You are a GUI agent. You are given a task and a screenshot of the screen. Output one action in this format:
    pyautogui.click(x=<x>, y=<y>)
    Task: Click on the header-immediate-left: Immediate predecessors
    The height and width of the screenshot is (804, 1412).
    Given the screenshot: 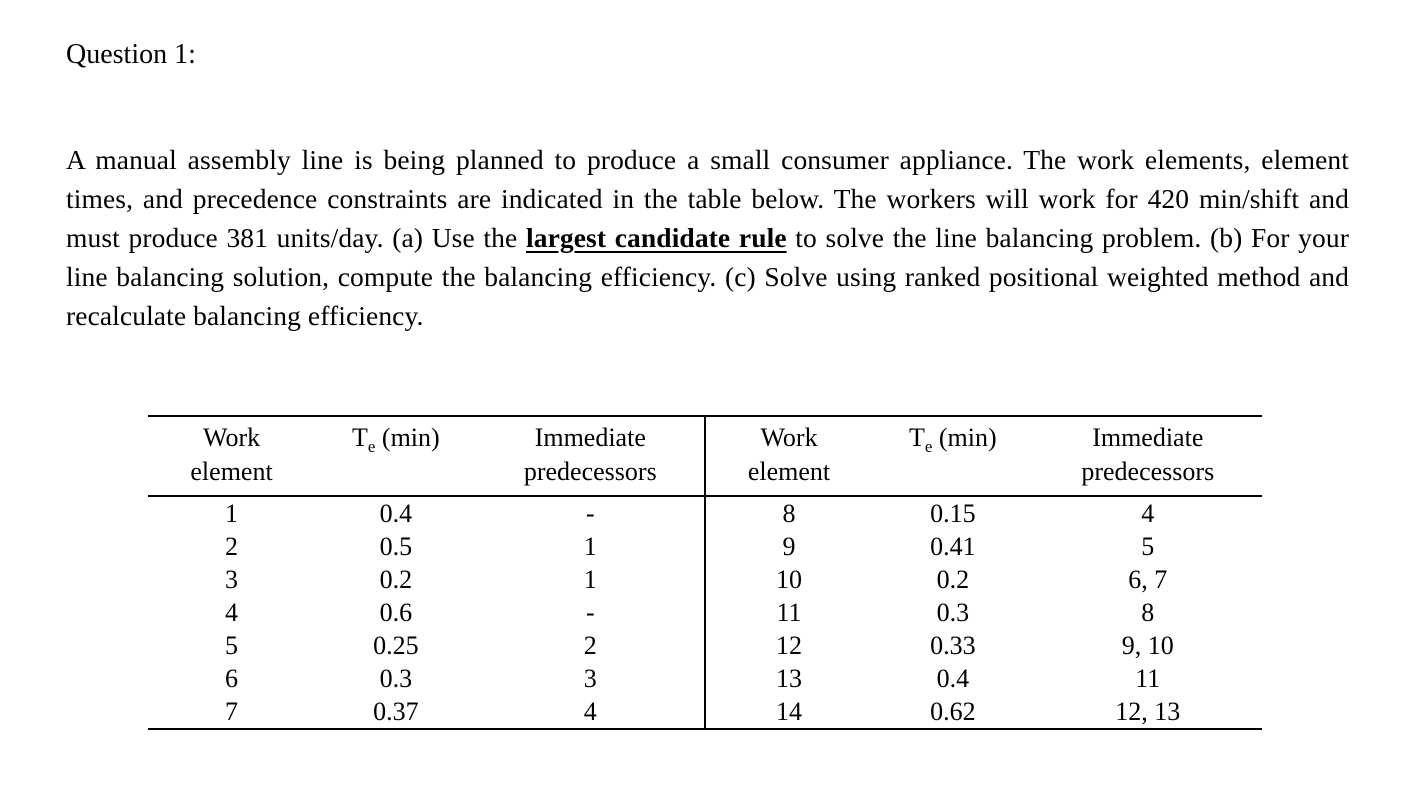 What is the action you would take?
    pyautogui.click(x=591, y=456)
    